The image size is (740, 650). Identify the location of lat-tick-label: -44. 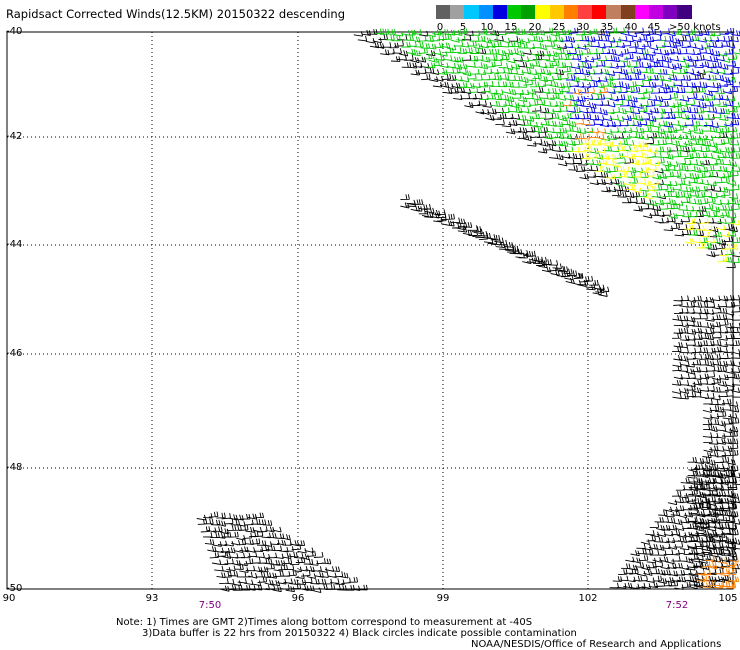
(14, 244).